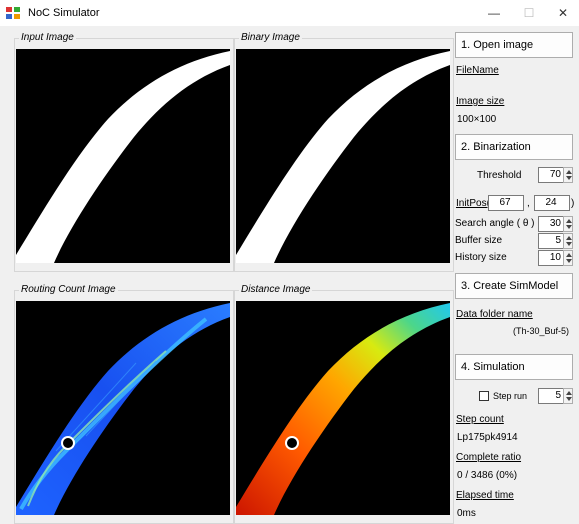 The image size is (579, 524). I want to click on window-title: NoC Simulator, so click(64, 13).